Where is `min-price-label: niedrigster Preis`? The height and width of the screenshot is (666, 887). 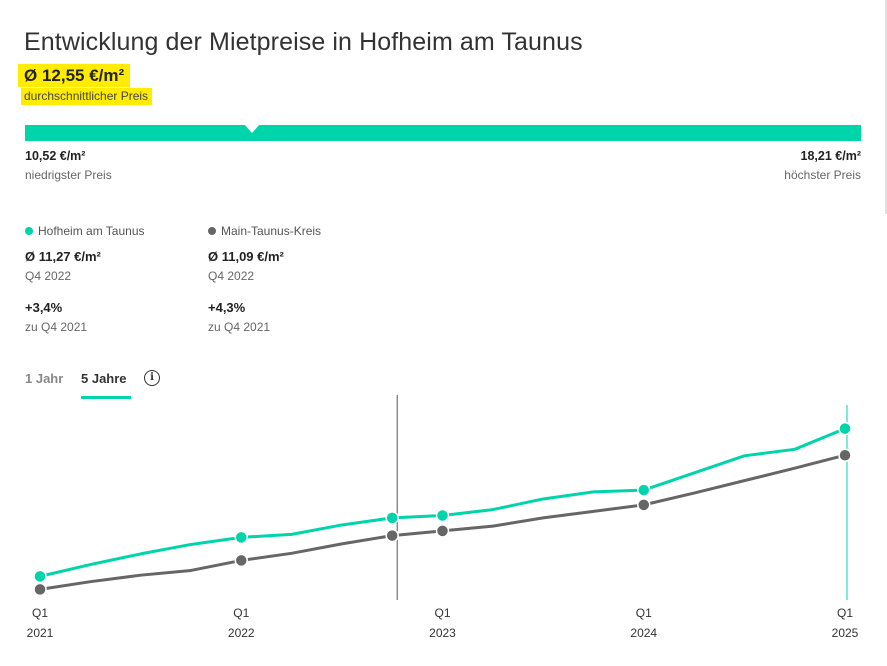
min-price-label: niedrigster Preis is located at coordinates (68, 175).